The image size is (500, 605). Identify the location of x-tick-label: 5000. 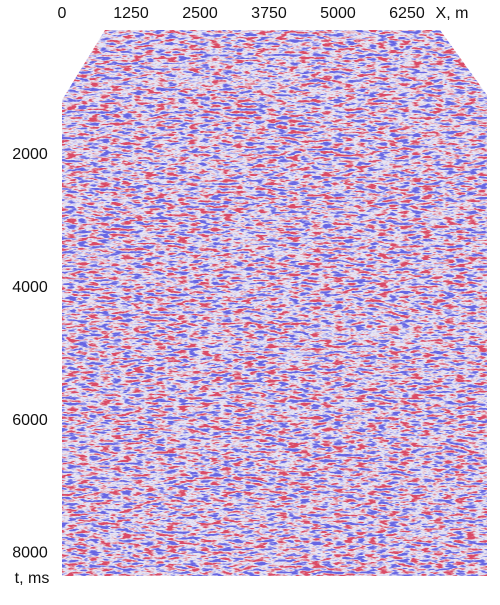
(338, 13).